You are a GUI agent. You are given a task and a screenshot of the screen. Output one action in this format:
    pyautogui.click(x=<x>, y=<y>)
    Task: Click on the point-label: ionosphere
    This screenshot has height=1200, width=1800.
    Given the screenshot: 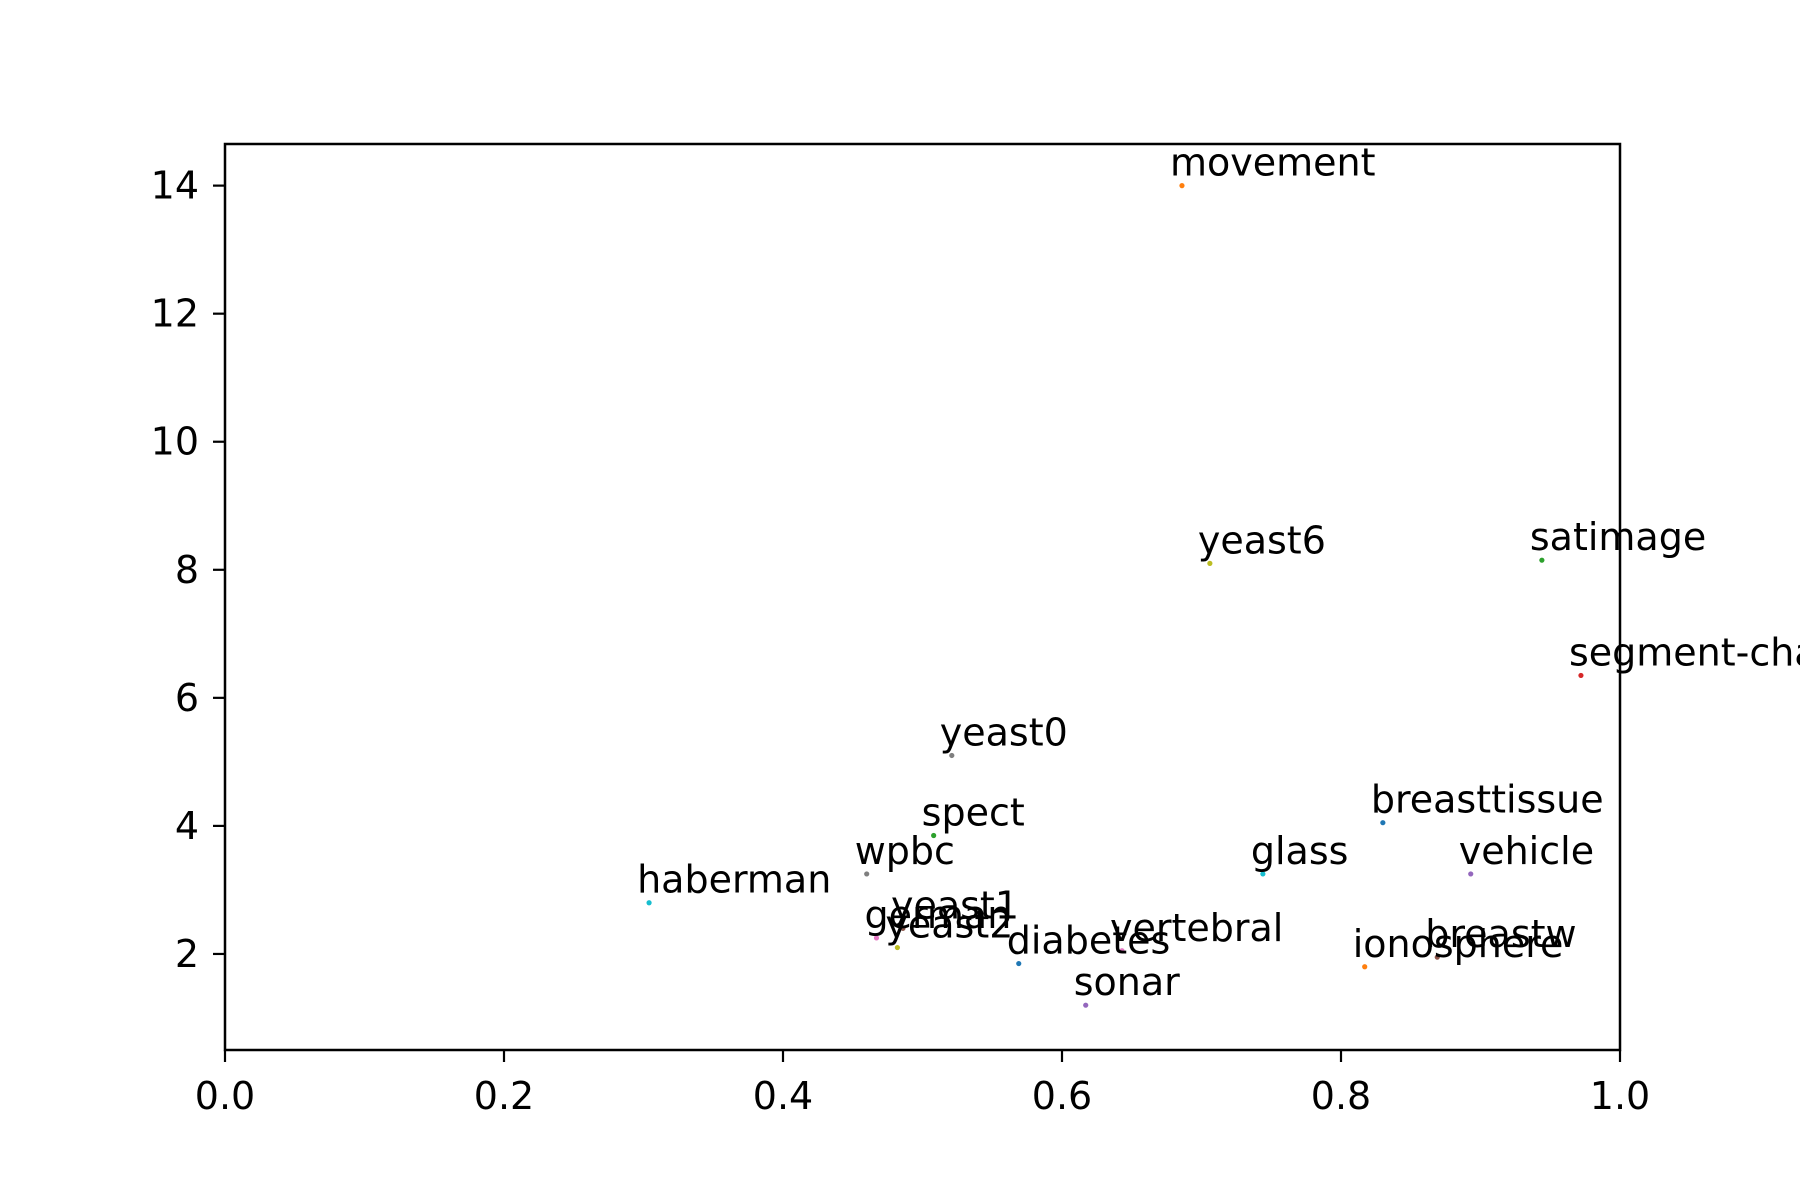 What is the action you would take?
    pyautogui.click(x=1458, y=944)
    